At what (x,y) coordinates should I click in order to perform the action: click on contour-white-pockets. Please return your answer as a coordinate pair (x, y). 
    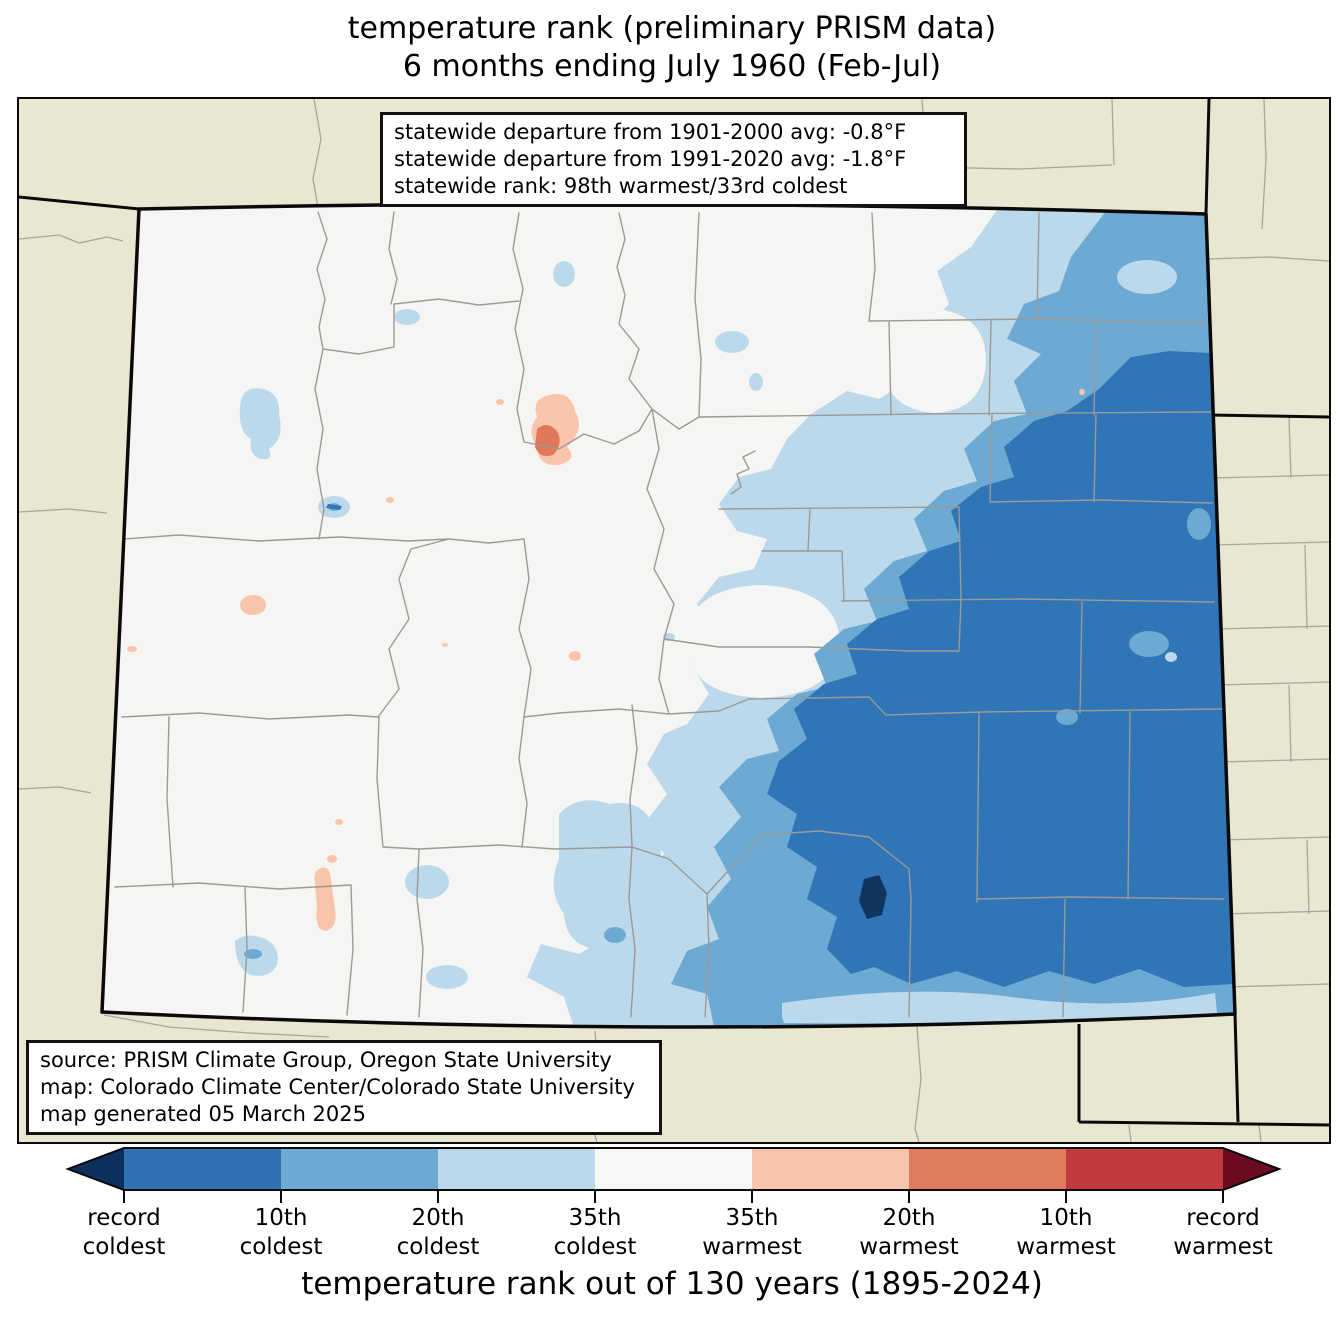
    Looking at the image, I should click on (836, 503).